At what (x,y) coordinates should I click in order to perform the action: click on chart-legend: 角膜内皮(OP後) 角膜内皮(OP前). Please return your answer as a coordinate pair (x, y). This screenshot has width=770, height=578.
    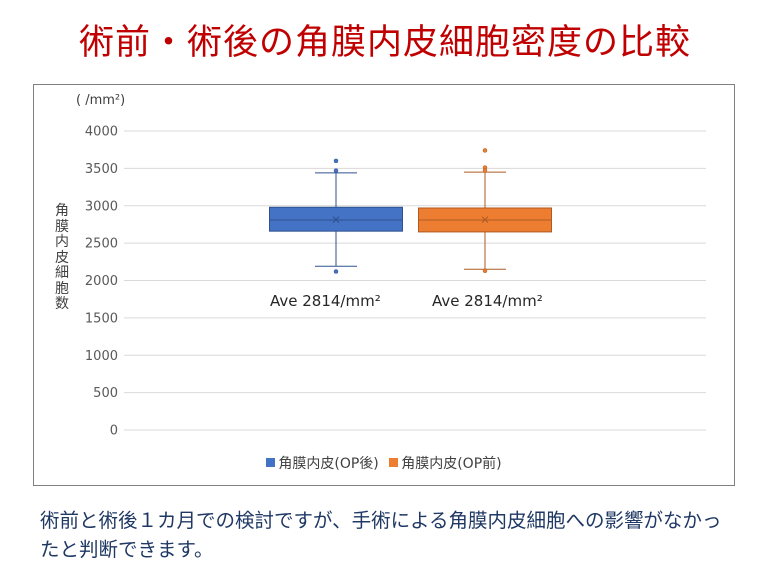
    Looking at the image, I should click on (384, 463).